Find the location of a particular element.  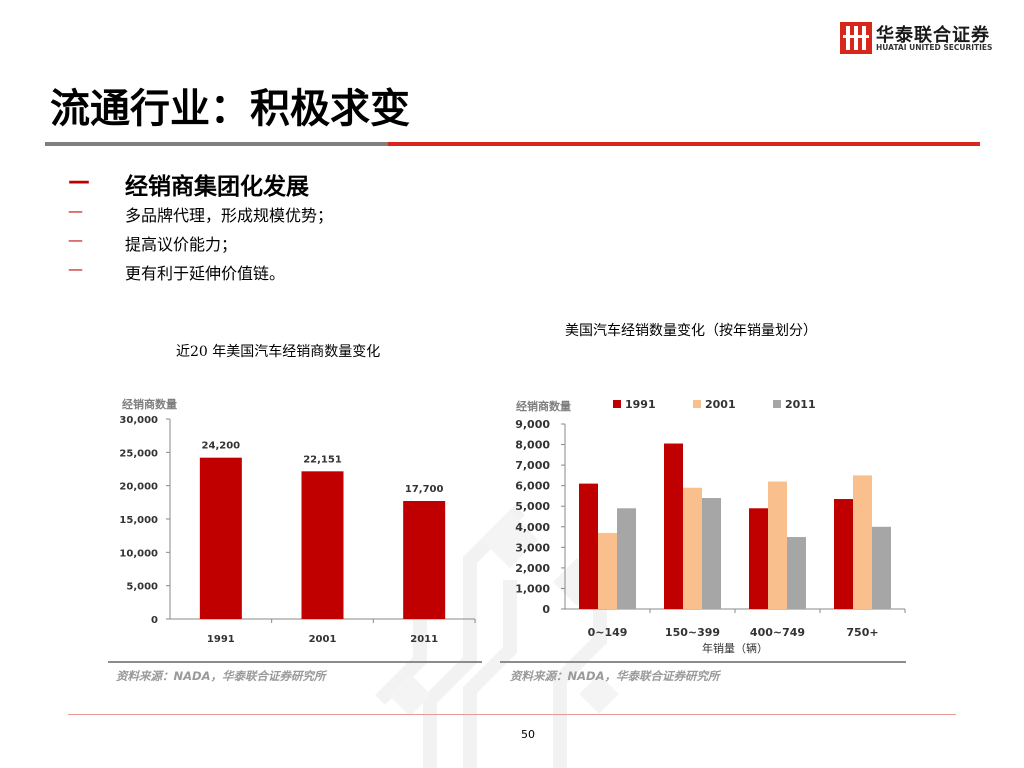

legend-label: 2011 is located at coordinates (800, 404).